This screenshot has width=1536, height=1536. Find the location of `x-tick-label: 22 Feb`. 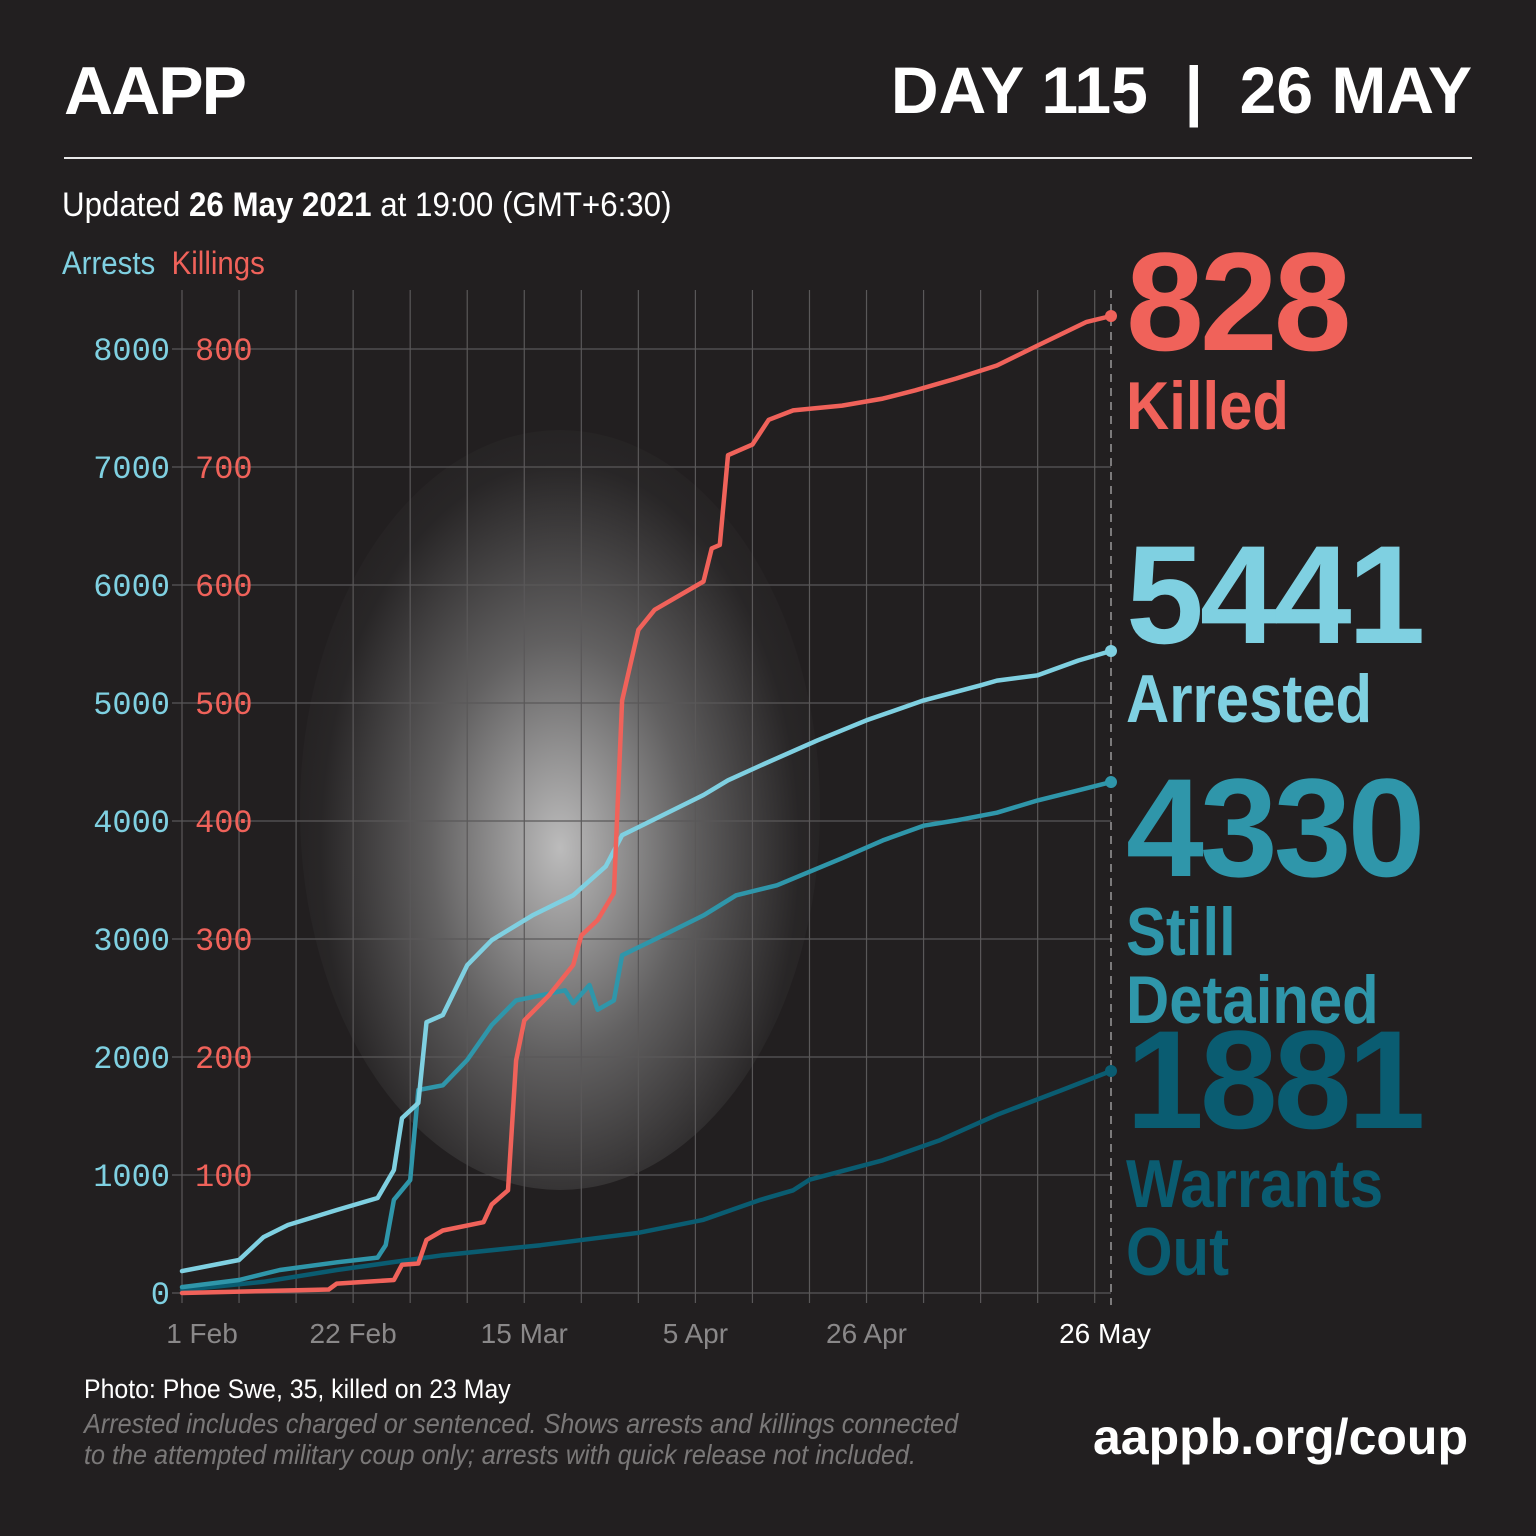

x-tick-label: 22 Feb is located at coordinates (353, 1333).